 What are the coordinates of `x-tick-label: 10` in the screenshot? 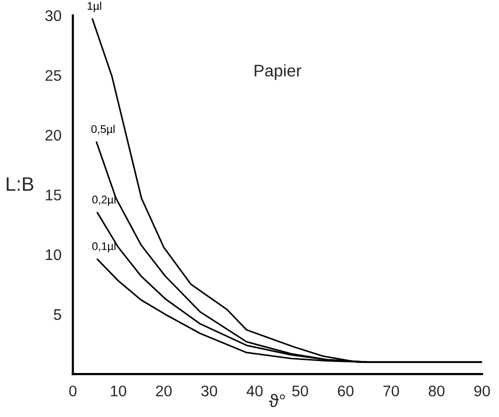 It's located at (118, 391).